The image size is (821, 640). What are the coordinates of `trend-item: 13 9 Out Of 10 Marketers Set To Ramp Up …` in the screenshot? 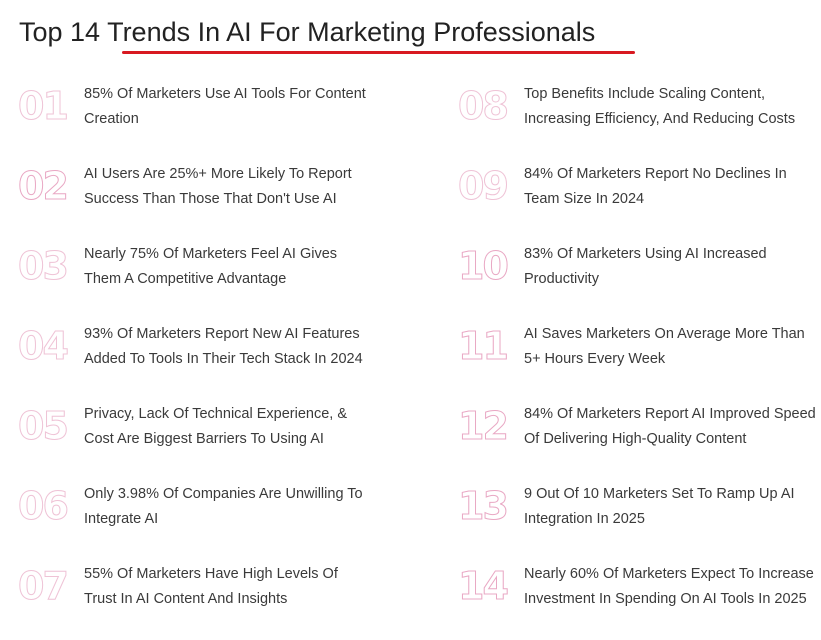 It's located at (638, 507).